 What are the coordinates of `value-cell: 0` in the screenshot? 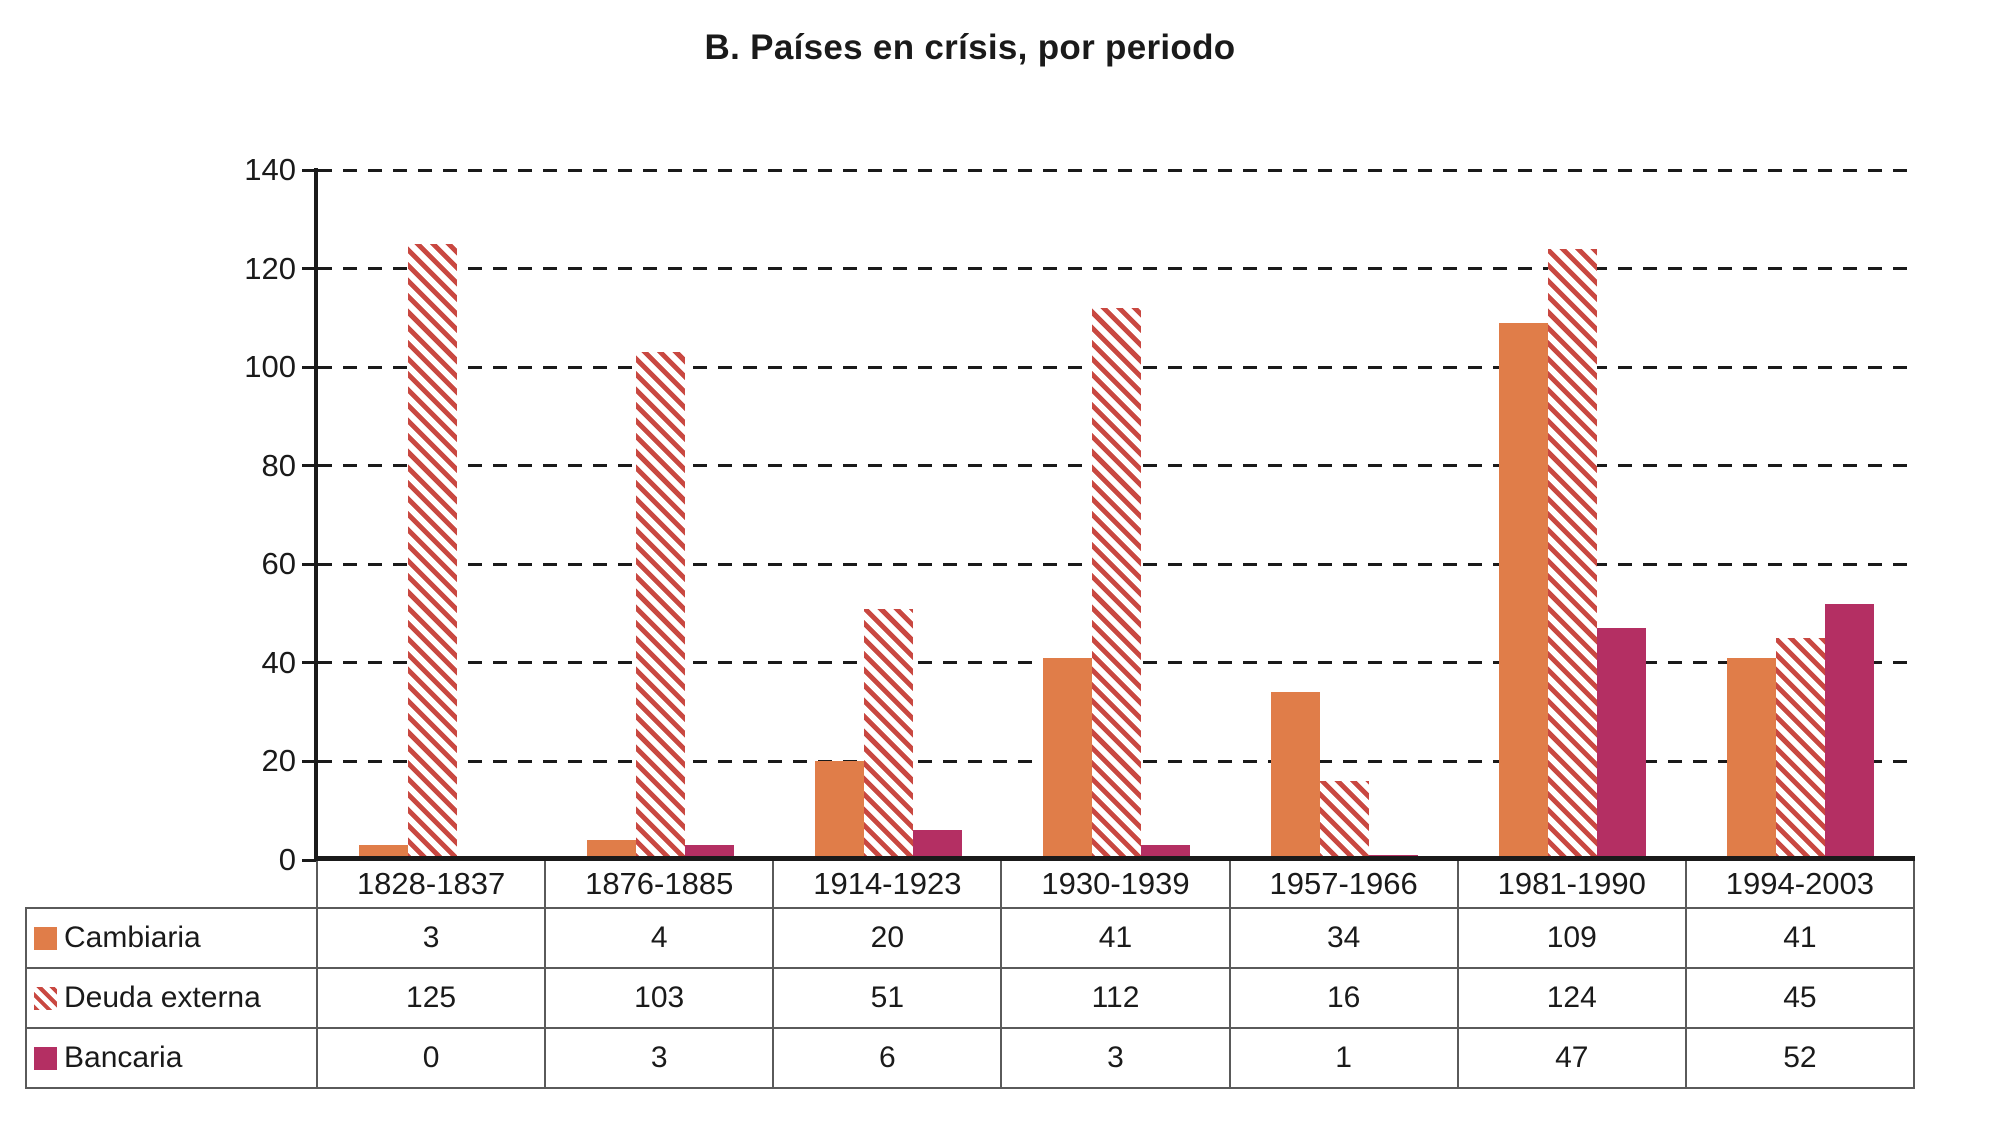 It's located at (432, 1059).